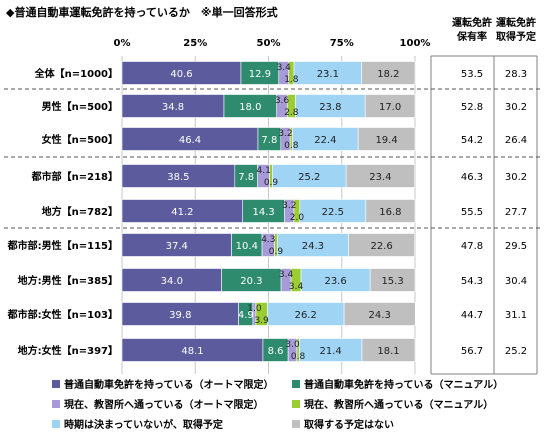  I want to click on bar-value-label: 4.3, so click(268, 240).